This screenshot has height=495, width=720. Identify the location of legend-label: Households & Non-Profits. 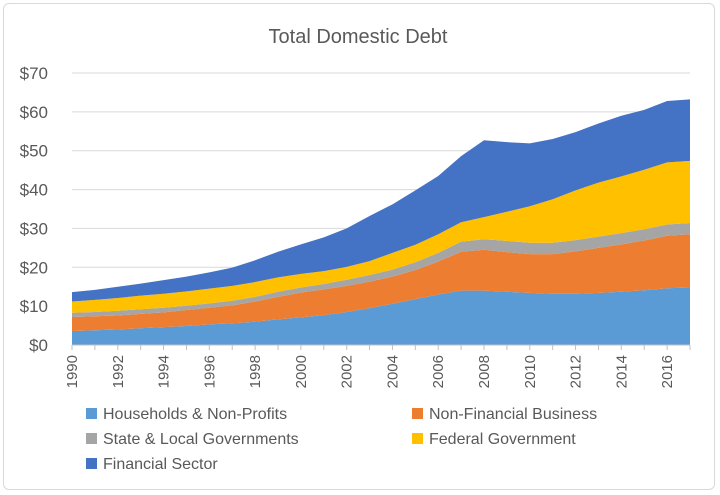
(195, 414).